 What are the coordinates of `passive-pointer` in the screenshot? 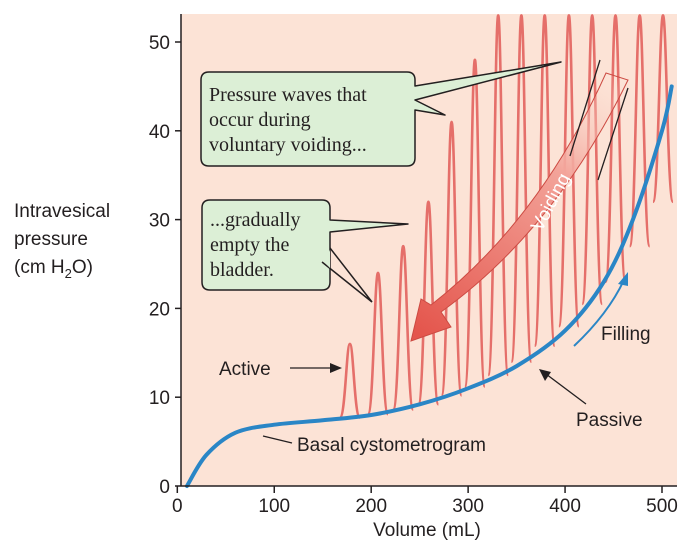 It's located at (566, 389).